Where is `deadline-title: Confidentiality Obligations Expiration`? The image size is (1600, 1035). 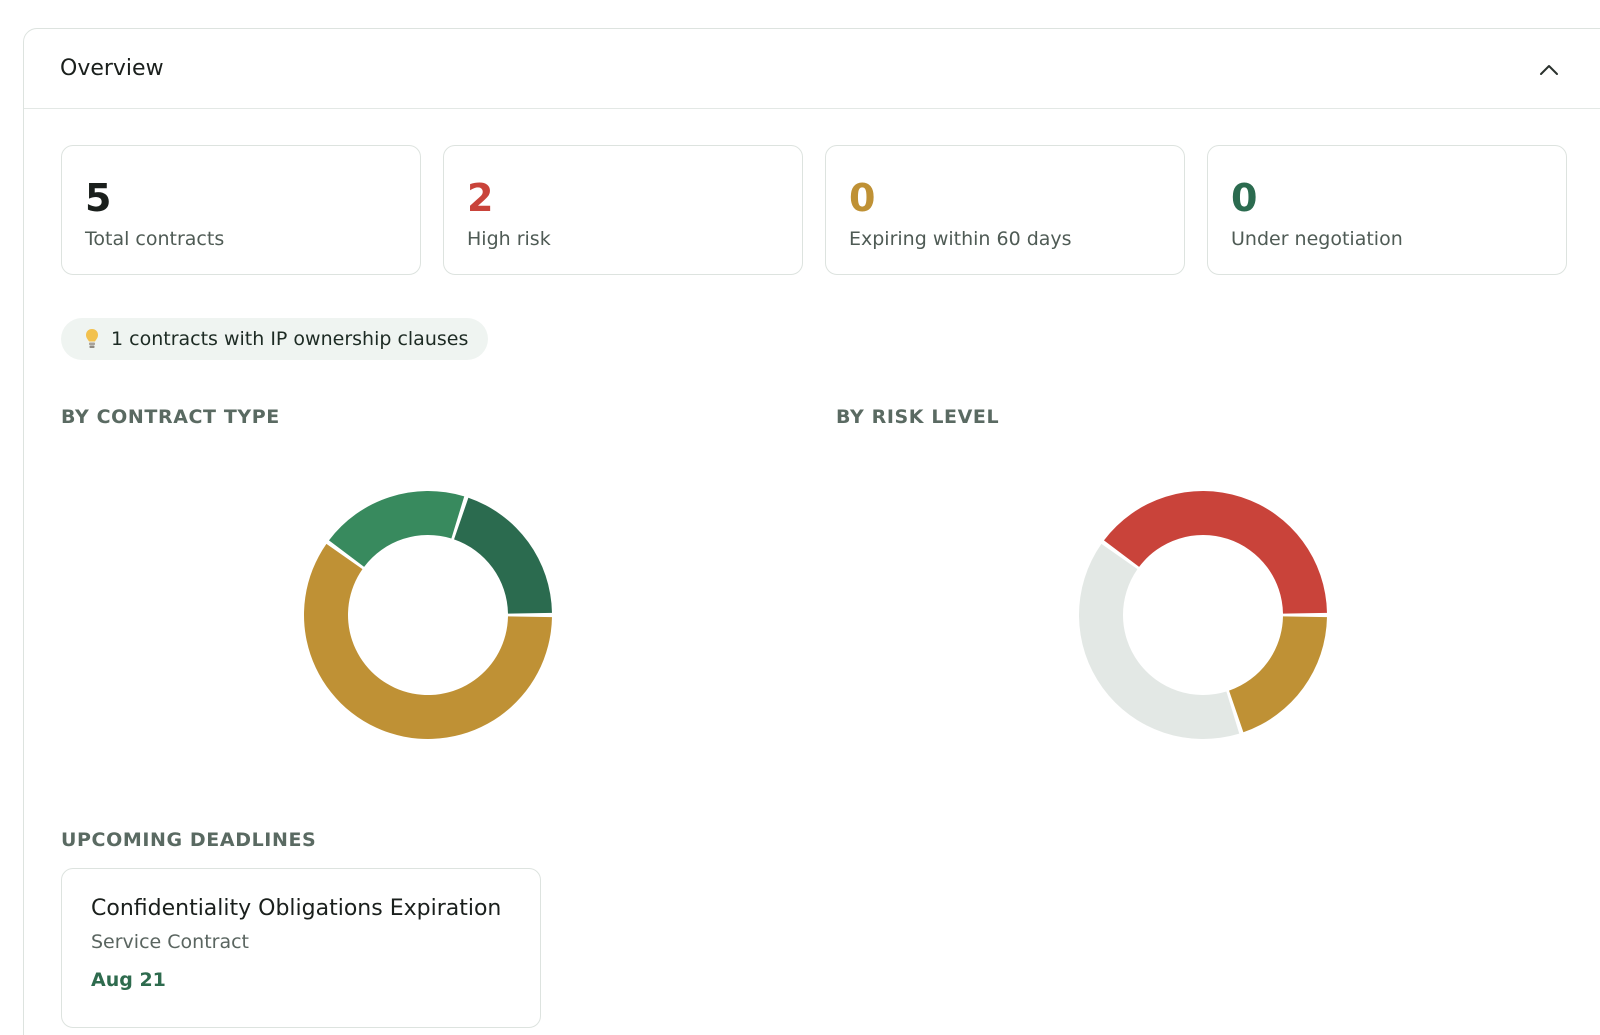 deadline-title: Confidentiality Obligations Expiration is located at coordinates (296, 908).